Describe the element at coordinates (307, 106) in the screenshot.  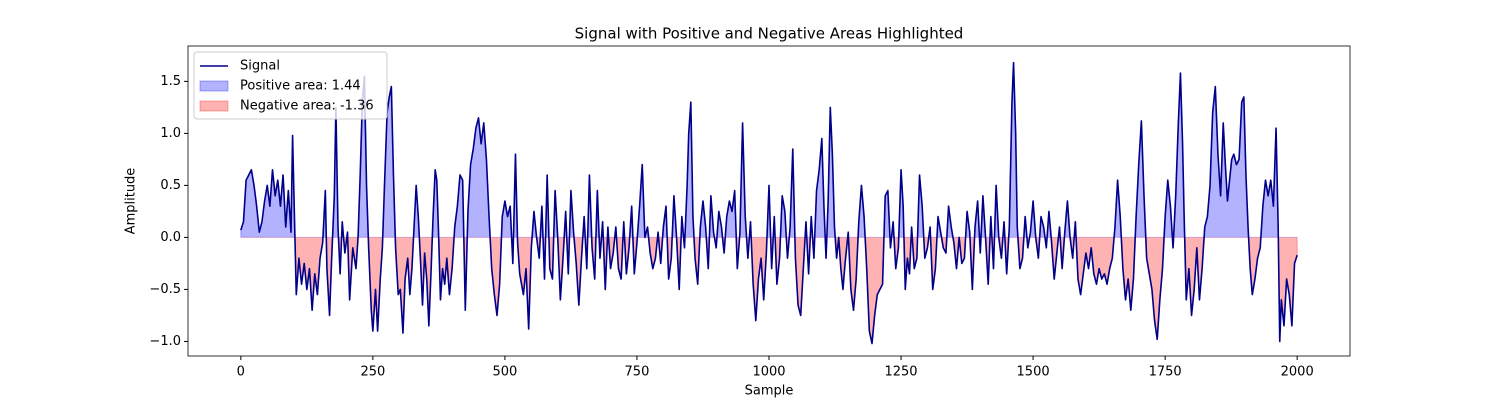
I see `legend-label: Negative area: -1.36` at that location.